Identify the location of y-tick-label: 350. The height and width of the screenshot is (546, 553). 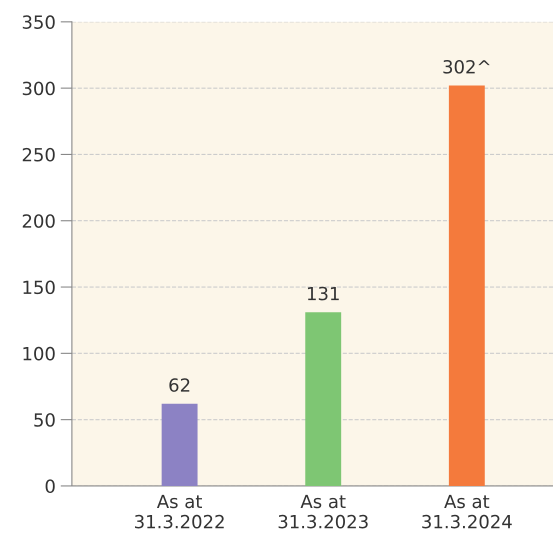
(38, 22).